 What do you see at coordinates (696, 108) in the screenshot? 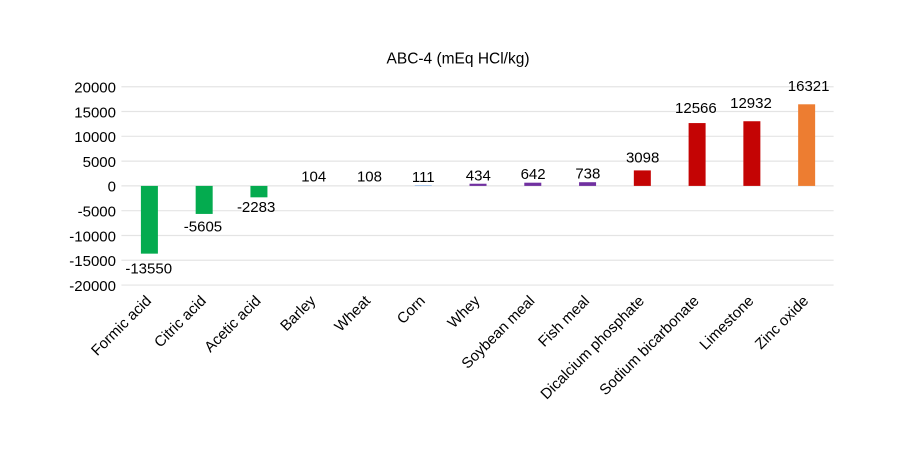
I see `svg-text: 12566` at bounding box center [696, 108].